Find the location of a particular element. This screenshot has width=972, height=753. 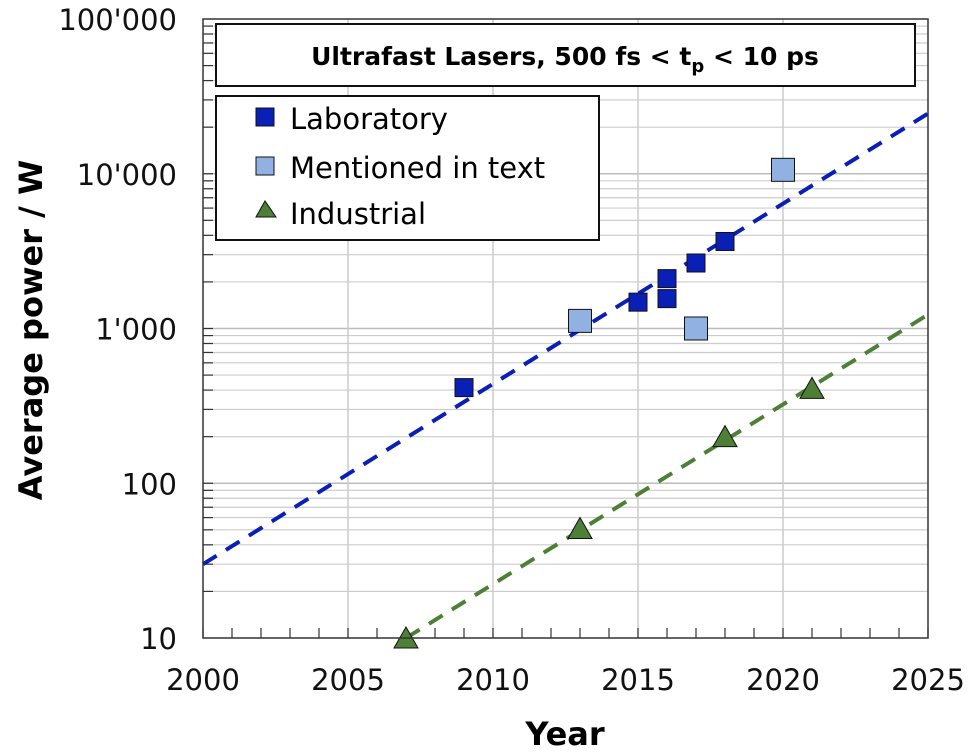

title-box: Ultrafast Lasers, 500 fs < tp < 10 ps is located at coordinates (565, 55).